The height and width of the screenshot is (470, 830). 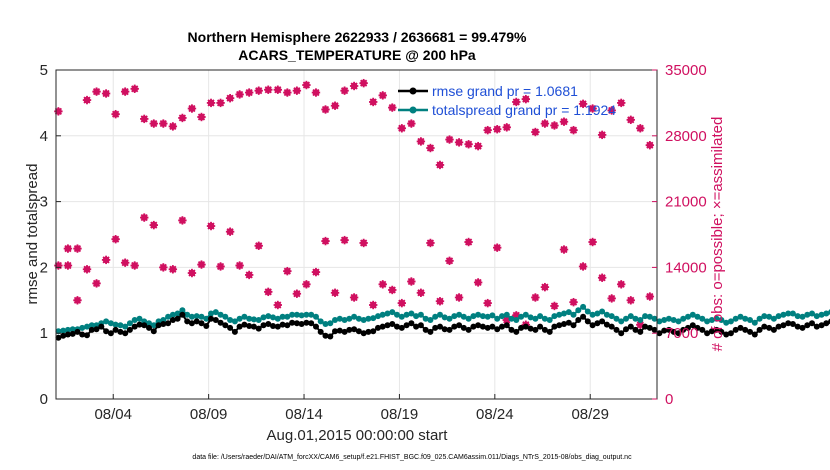 What do you see at coordinates (686, 202) in the screenshot?
I see `right-tick-label: 21000` at bounding box center [686, 202].